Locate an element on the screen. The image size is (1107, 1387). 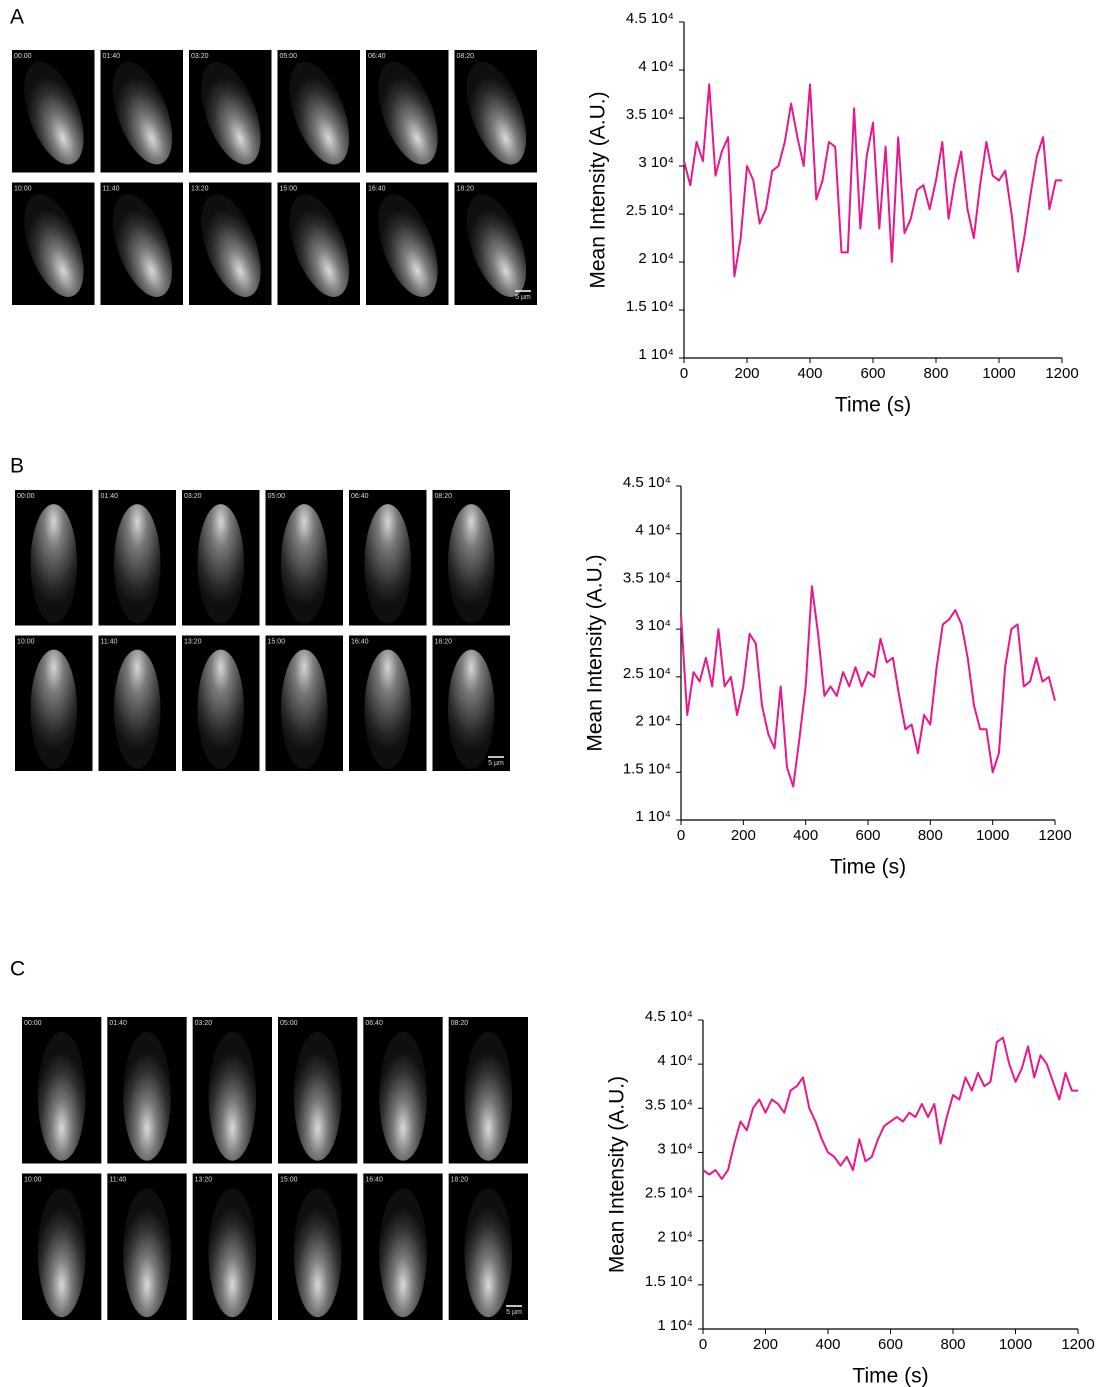
panel-label: A is located at coordinates (17, 17).